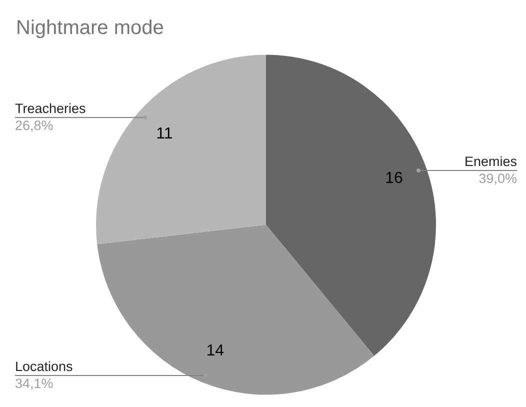  Describe the element at coordinates (491, 161) in the screenshot. I see `slice-label: Enemies` at that location.